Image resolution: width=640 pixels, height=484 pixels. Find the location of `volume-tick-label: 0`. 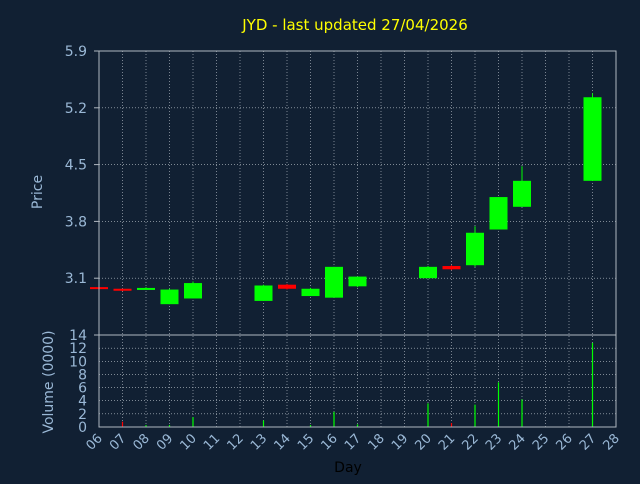

volume-tick-label: 0 is located at coordinates (82, 428).